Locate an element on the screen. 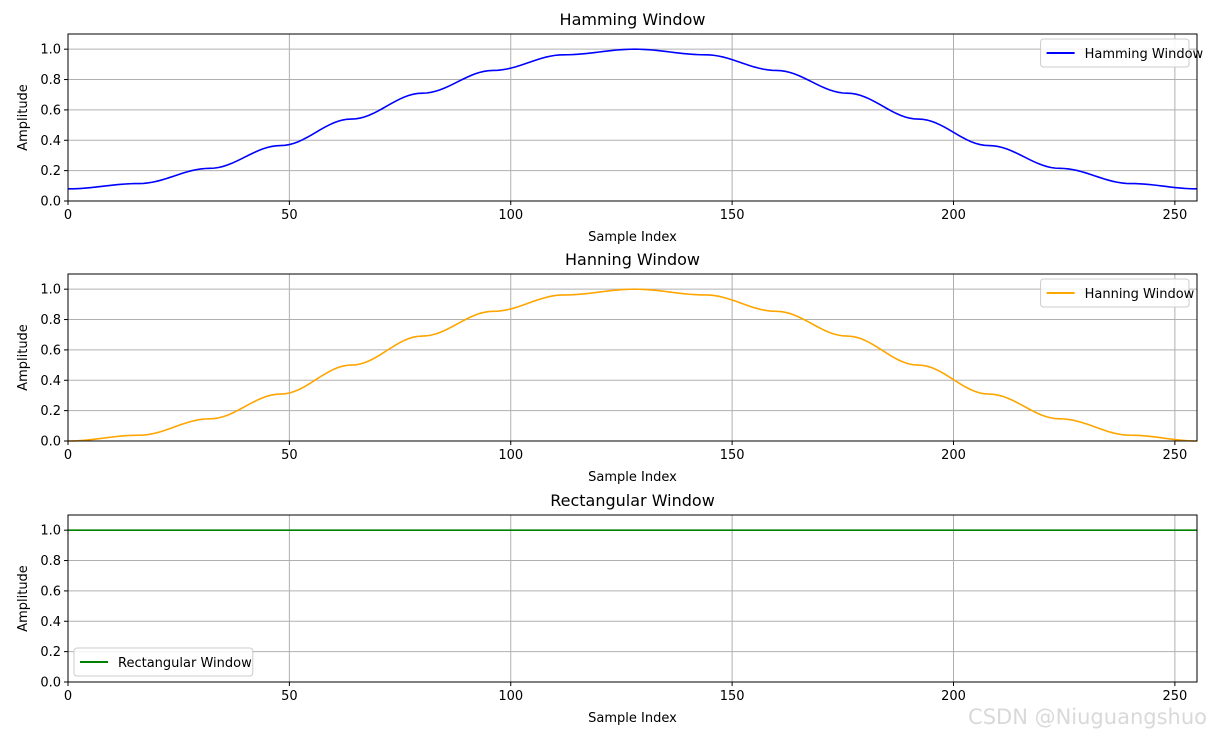  chart-title: Rectangular Window is located at coordinates (632, 500).